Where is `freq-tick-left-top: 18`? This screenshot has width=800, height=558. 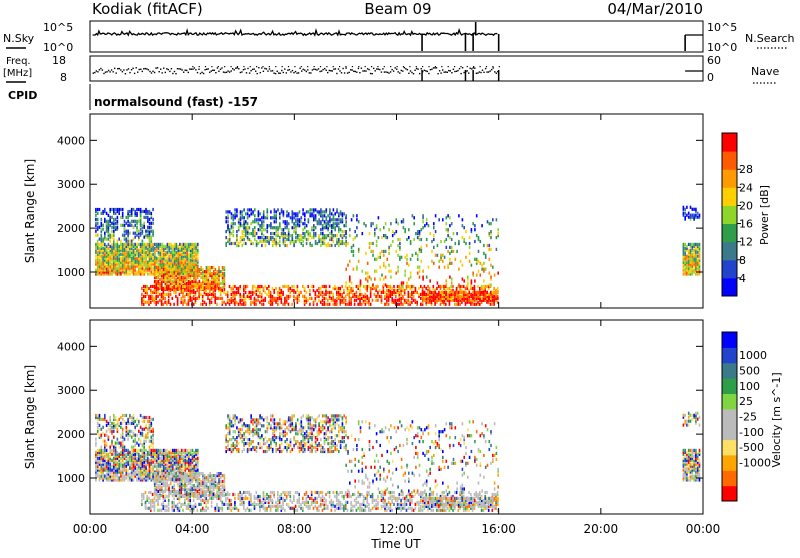
freq-tick-left-top: 18 is located at coordinates (59, 60).